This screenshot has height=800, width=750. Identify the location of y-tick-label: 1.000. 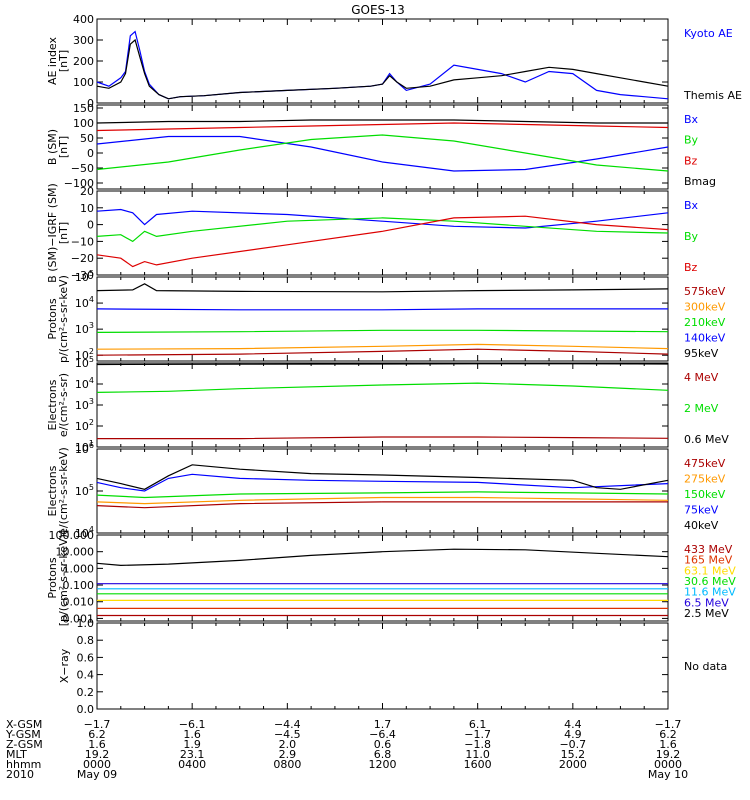
(79, 568).